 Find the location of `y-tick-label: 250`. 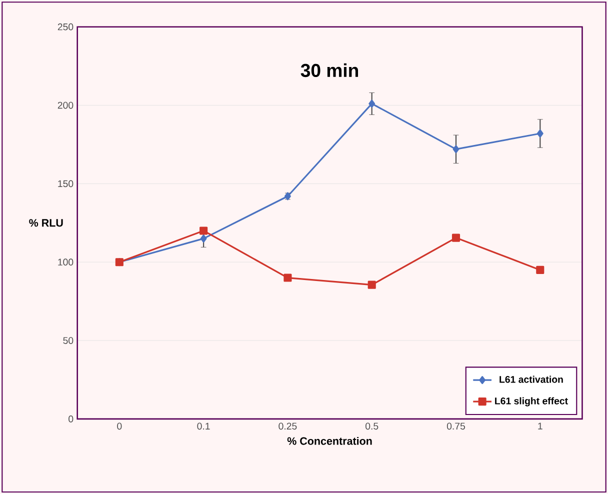

y-tick-label: 250 is located at coordinates (66, 26).